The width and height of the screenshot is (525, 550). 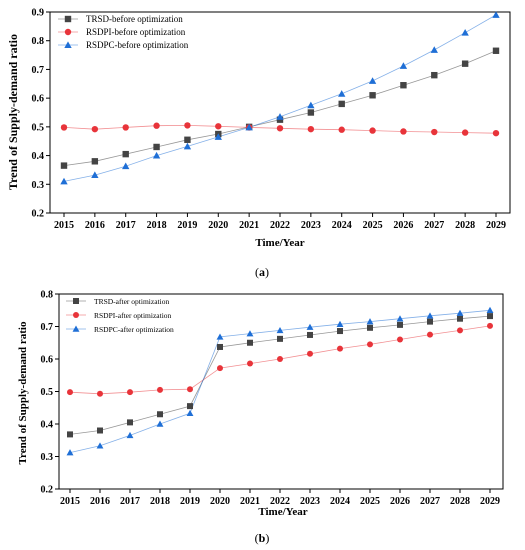 I want to click on y-tick-label: 0.9, so click(x=38, y=13).